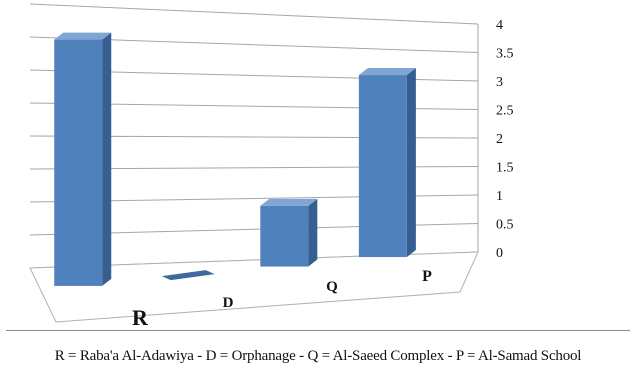  I want to click on y-tick-label-2: 1, so click(499, 196).